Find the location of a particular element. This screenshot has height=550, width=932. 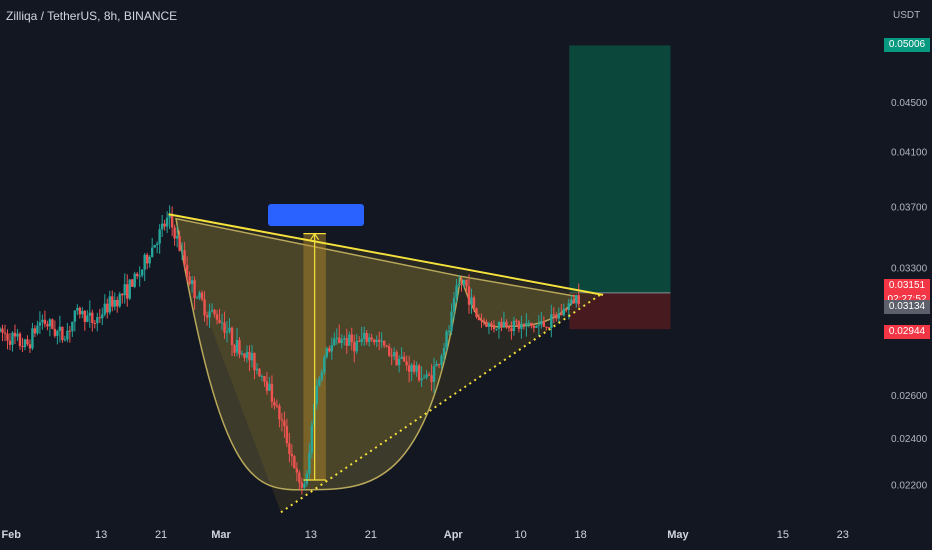

time-tick-label: 13 is located at coordinates (311, 535).